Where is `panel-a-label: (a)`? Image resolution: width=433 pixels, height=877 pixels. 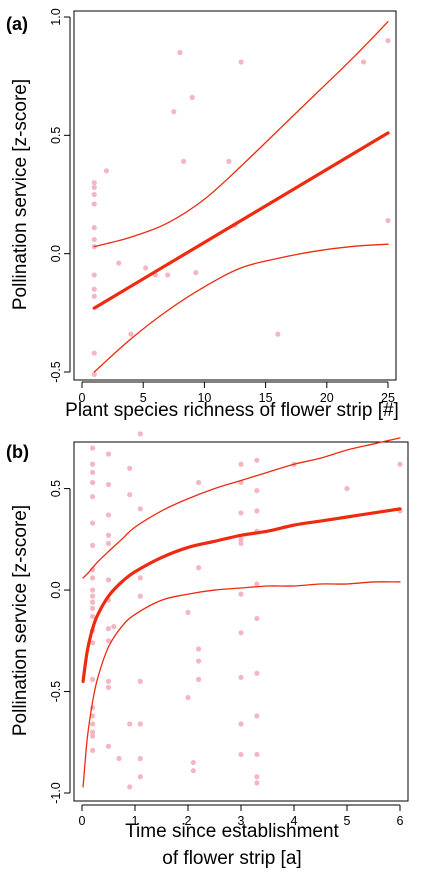 panel-a-label: (a) is located at coordinates (17, 24).